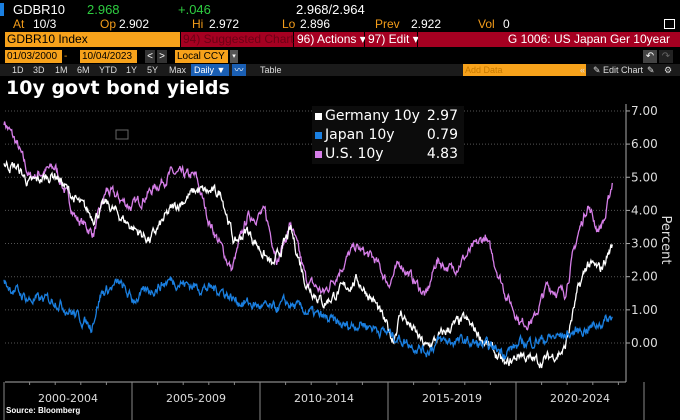 This screenshot has width=680, height=420. Describe the element at coordinates (315, 24) in the screenshot. I see `low-value: 2.896` at that location.